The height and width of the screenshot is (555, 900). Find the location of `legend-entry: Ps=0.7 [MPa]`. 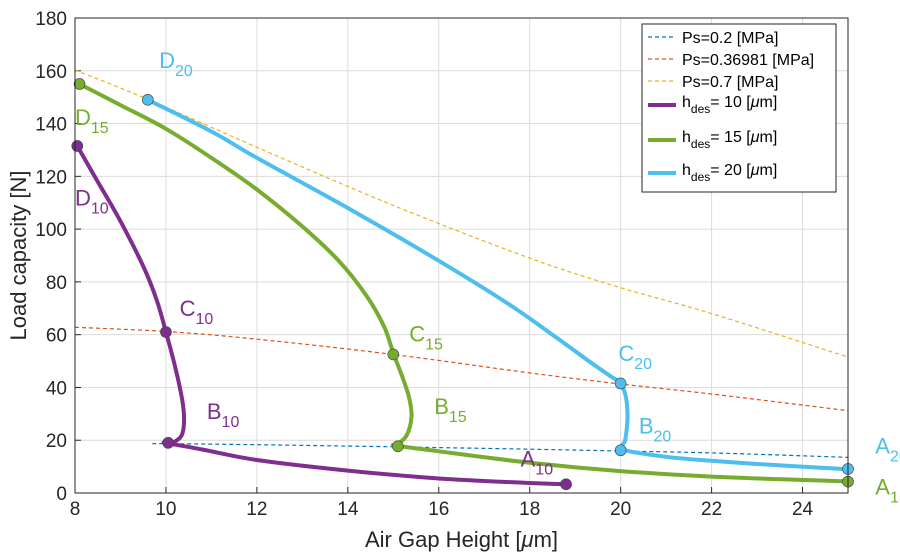

legend-entry: Ps=0.7 [MPa] is located at coordinates (730, 82).